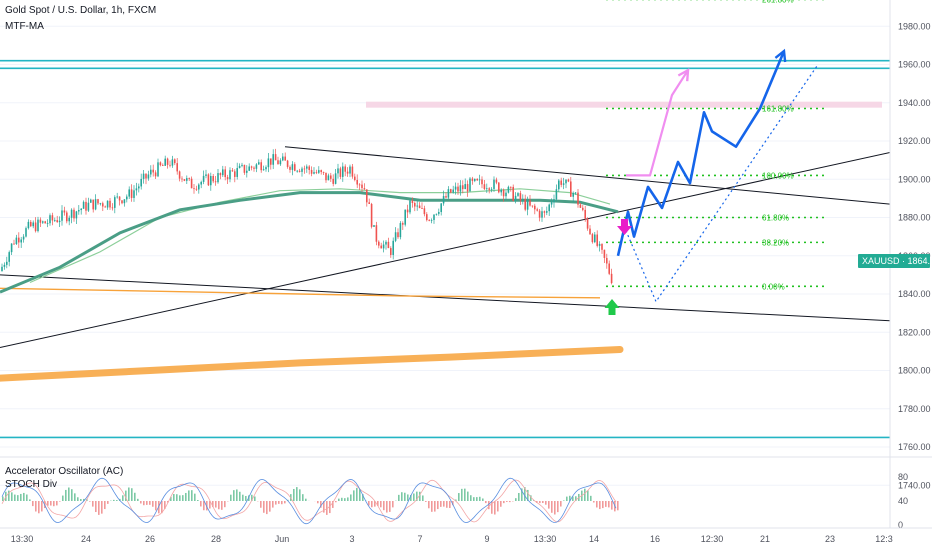 This screenshot has height=550, width=932. What do you see at coordinates (775, 242) in the screenshot?
I see `fib-level-label: 38.20%` at bounding box center [775, 242].